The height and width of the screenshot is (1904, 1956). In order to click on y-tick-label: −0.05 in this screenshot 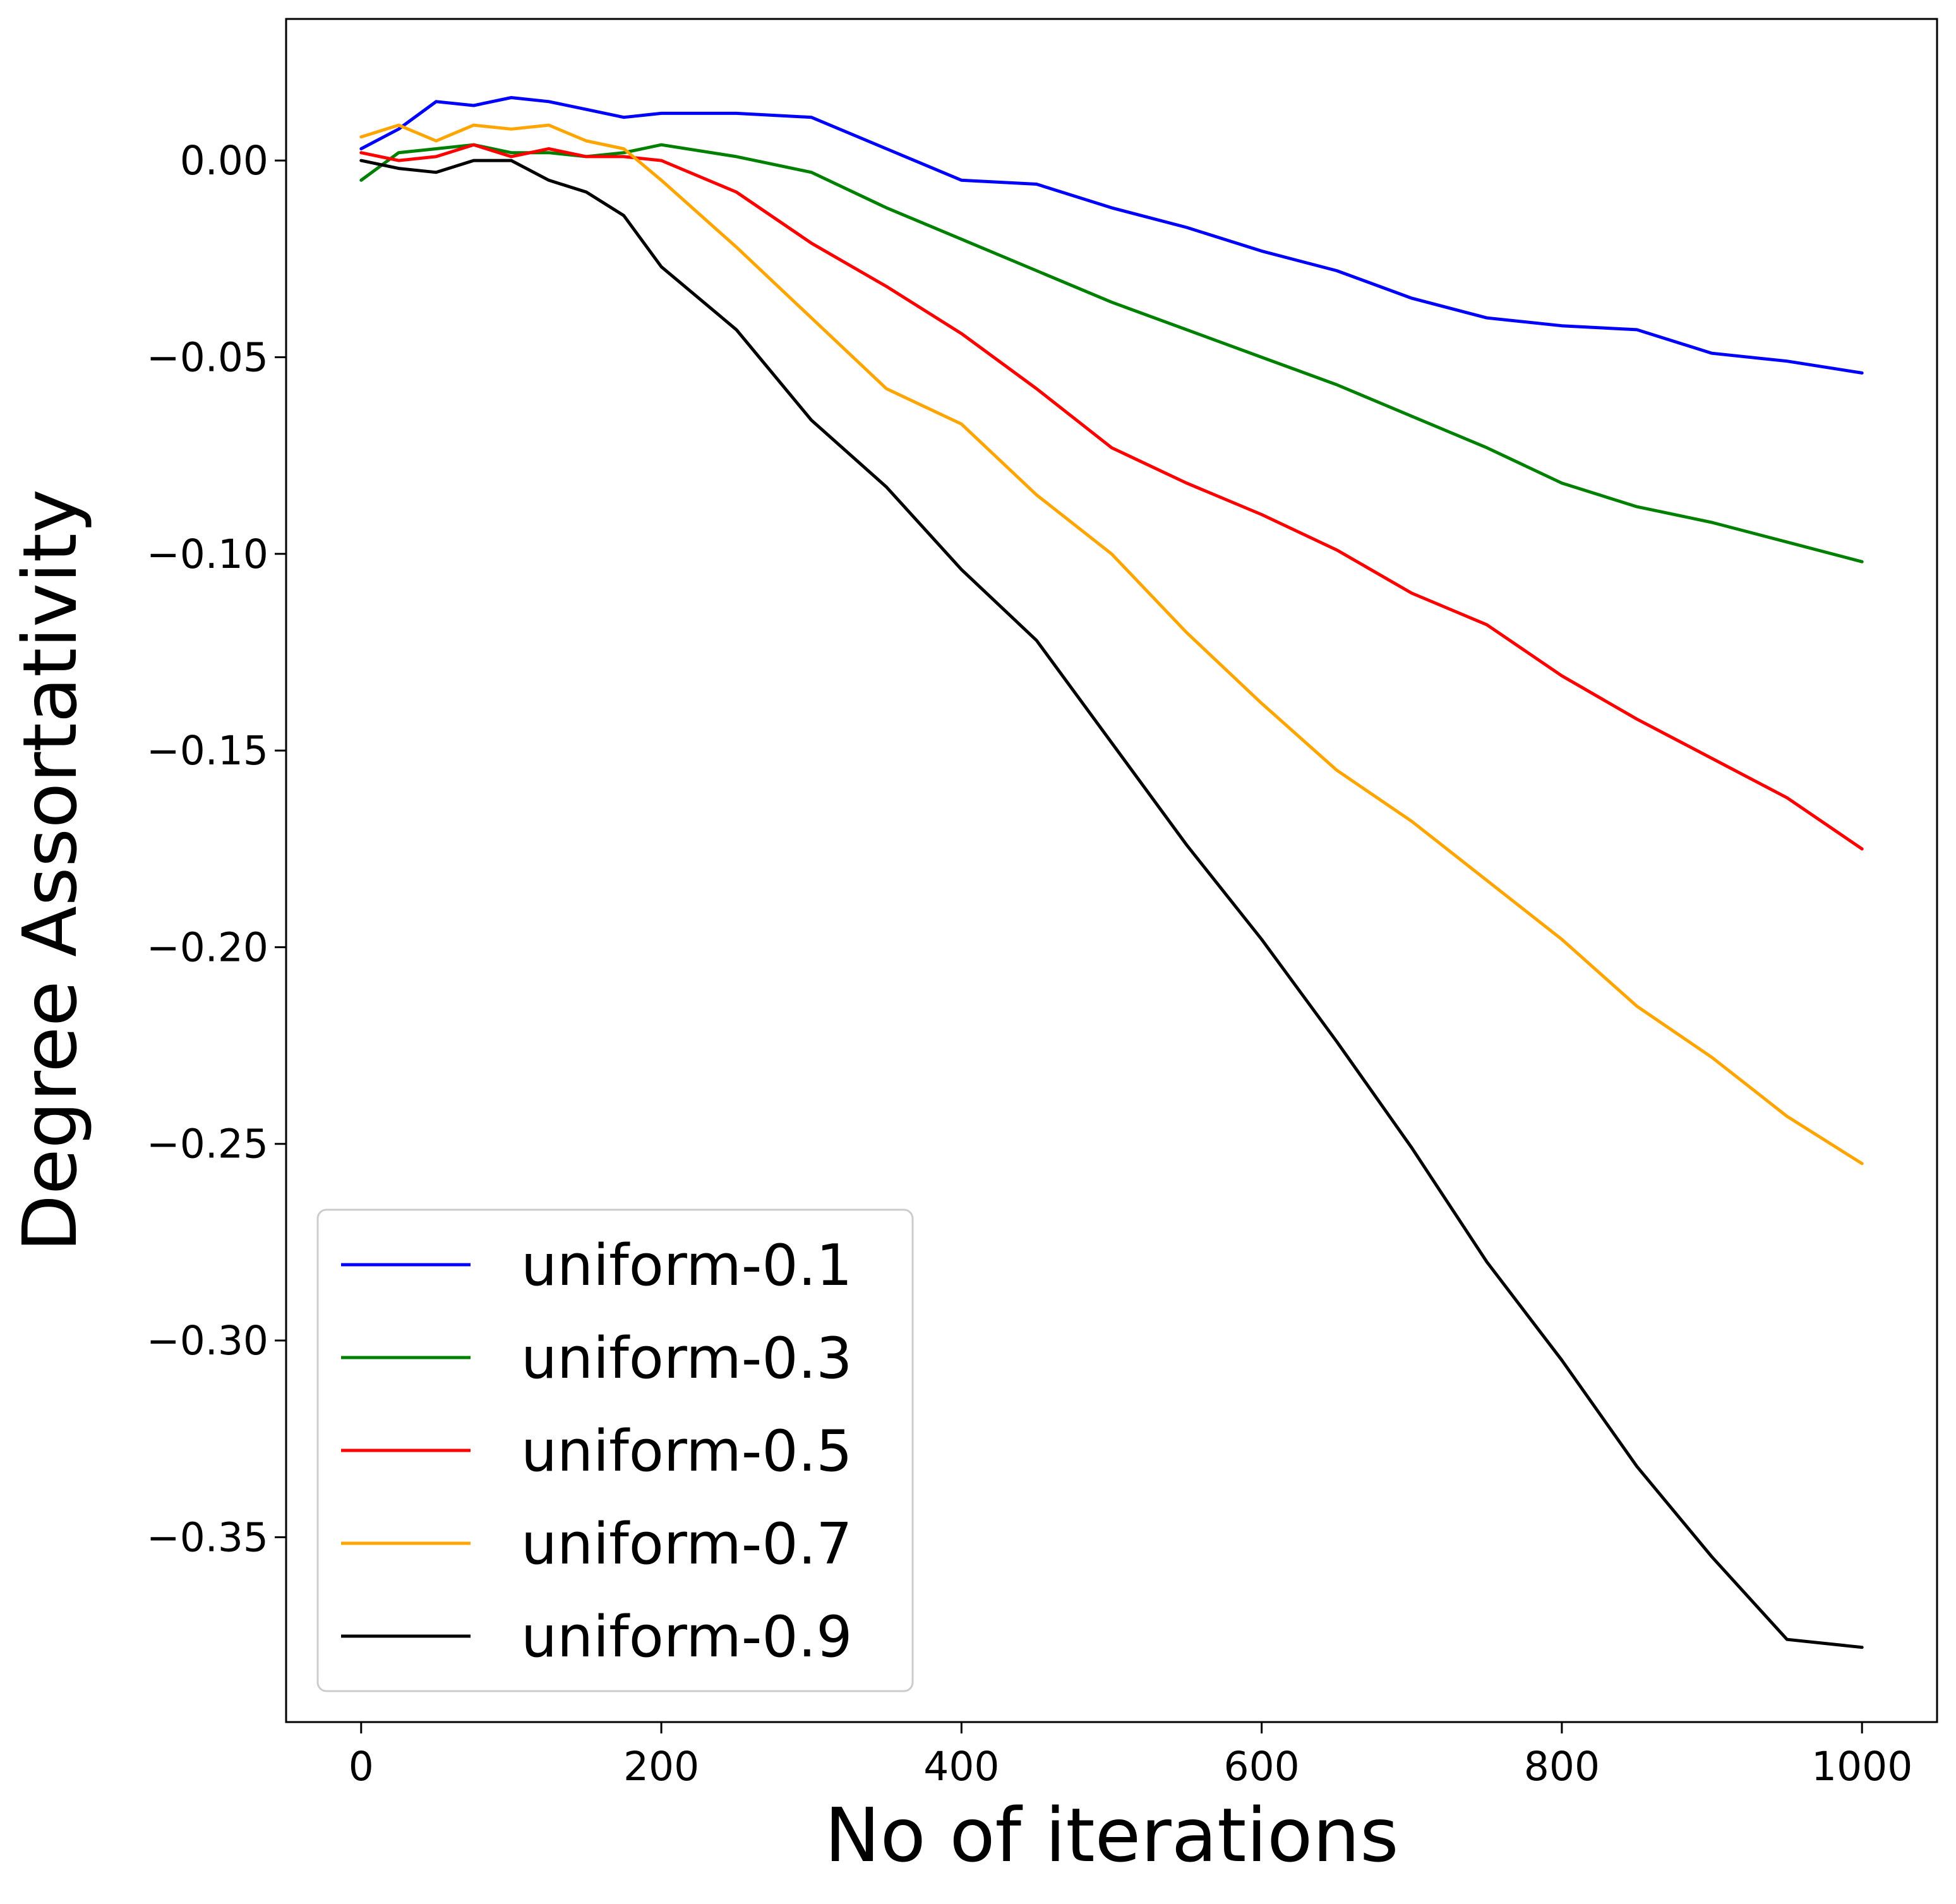, I will do `click(207, 357)`.